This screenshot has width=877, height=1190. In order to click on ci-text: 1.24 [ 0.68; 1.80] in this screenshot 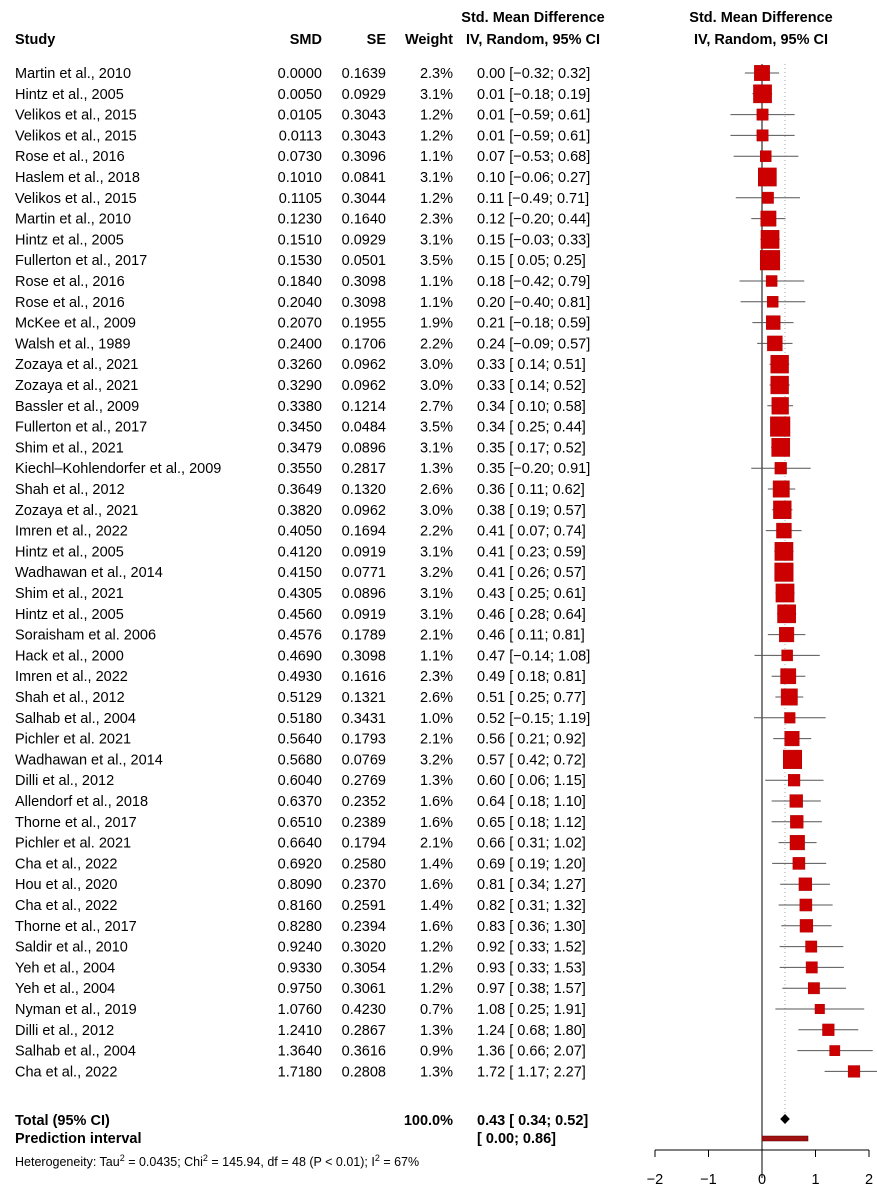, I will do `click(531, 1031)`.